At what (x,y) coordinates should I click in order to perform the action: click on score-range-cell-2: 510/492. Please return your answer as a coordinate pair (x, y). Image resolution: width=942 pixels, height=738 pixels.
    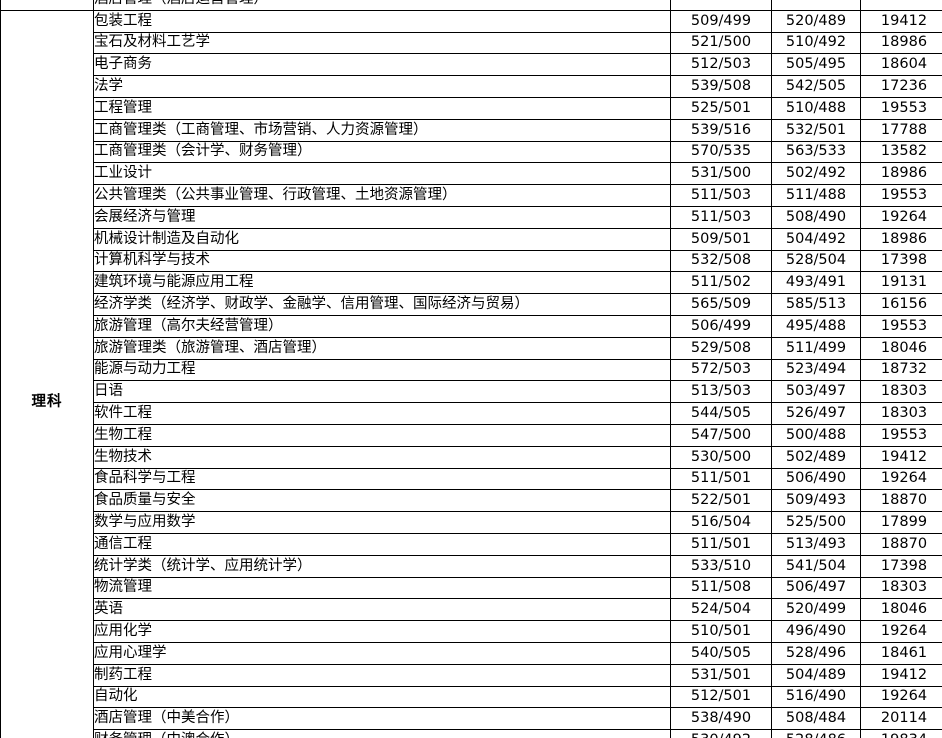
    Looking at the image, I should click on (816, 43).